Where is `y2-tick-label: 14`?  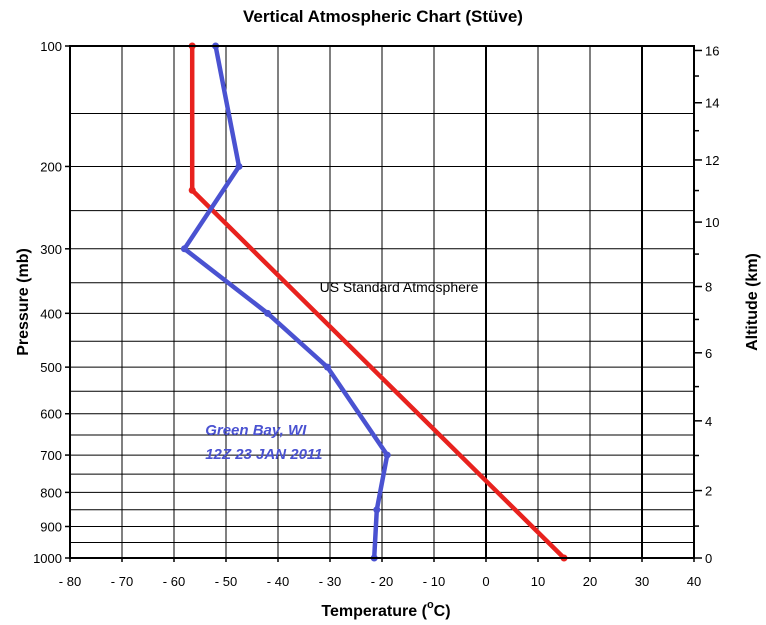
y2-tick-label: 14 is located at coordinates (712, 103).